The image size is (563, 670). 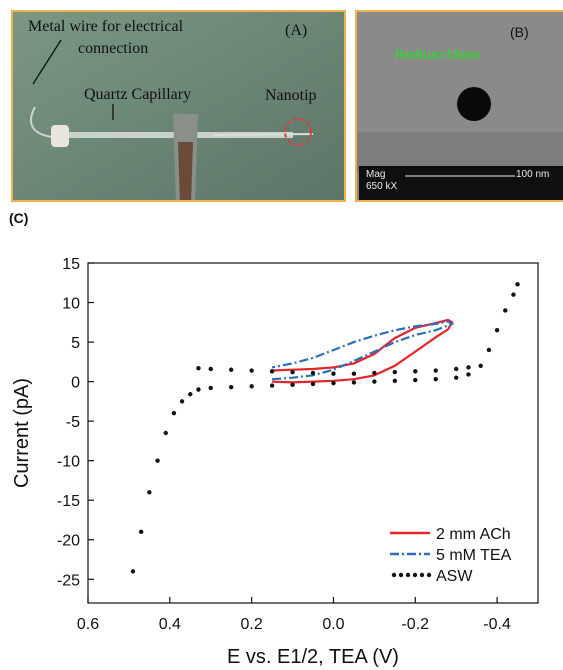 I want to click on scale-bar-strip, so click(x=461, y=183).